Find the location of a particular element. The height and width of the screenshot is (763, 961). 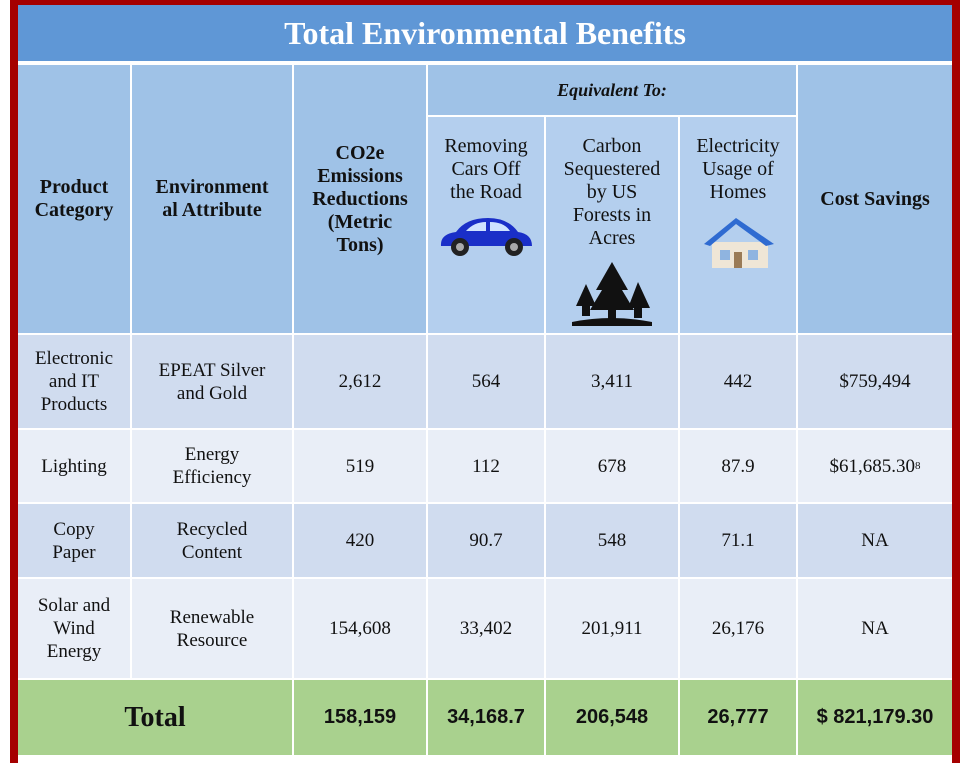

table-cell: EPEAT Silver and Gold is located at coordinates (212, 381).